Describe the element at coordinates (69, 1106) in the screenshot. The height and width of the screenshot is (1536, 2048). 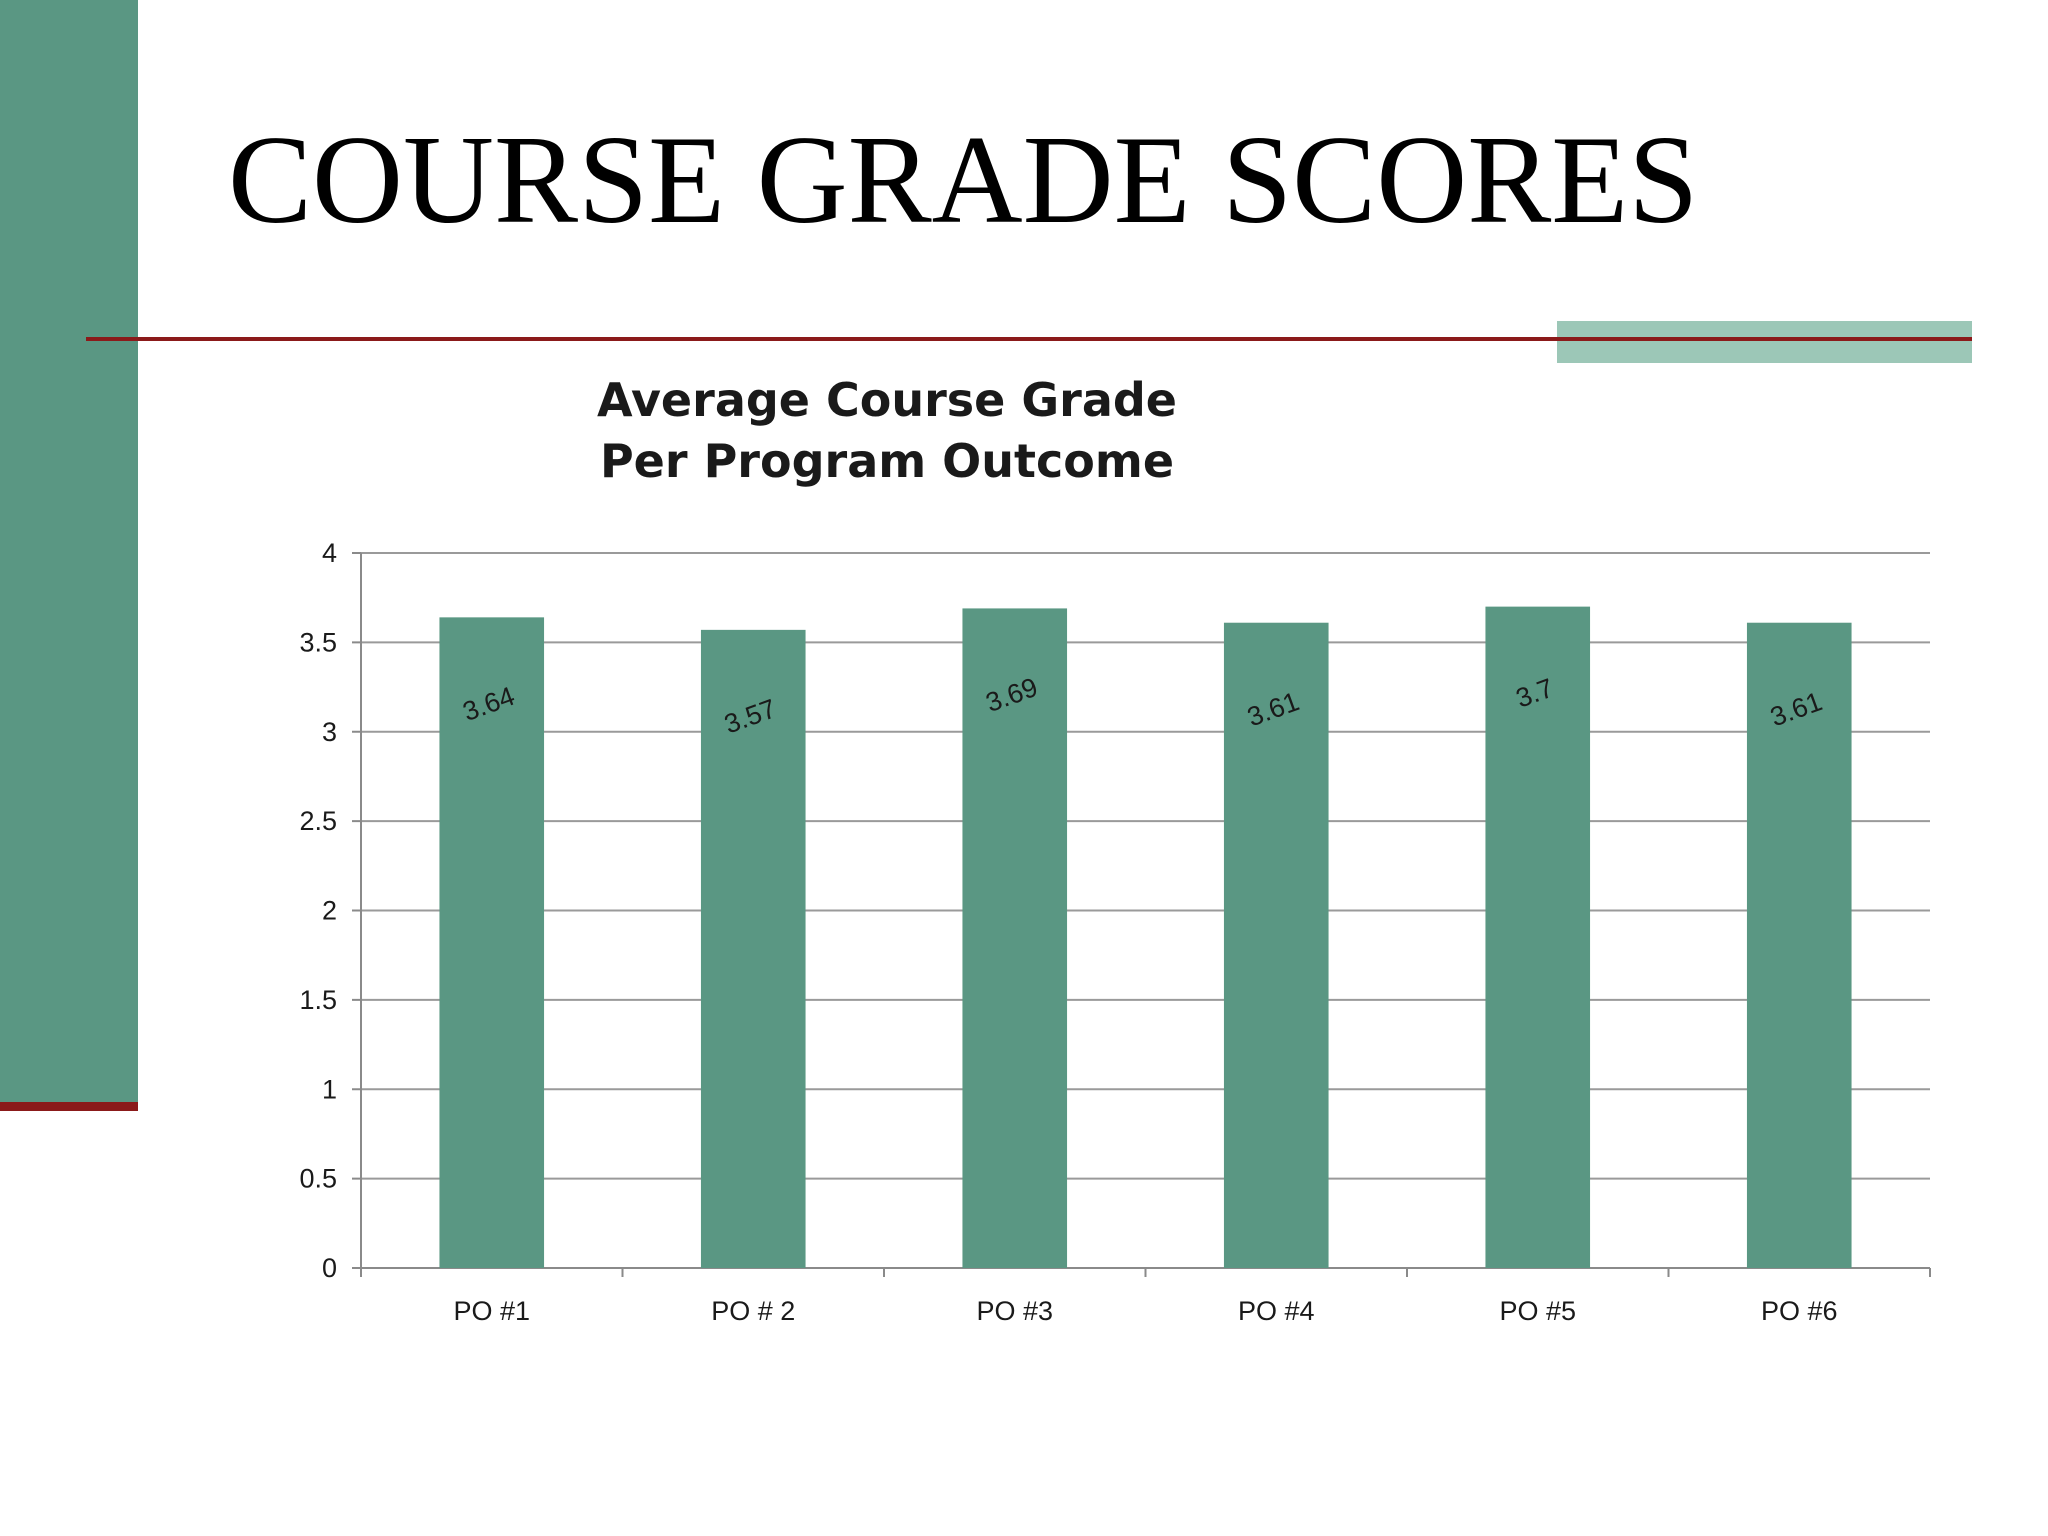
I see `sidebar-accent-edge` at that location.